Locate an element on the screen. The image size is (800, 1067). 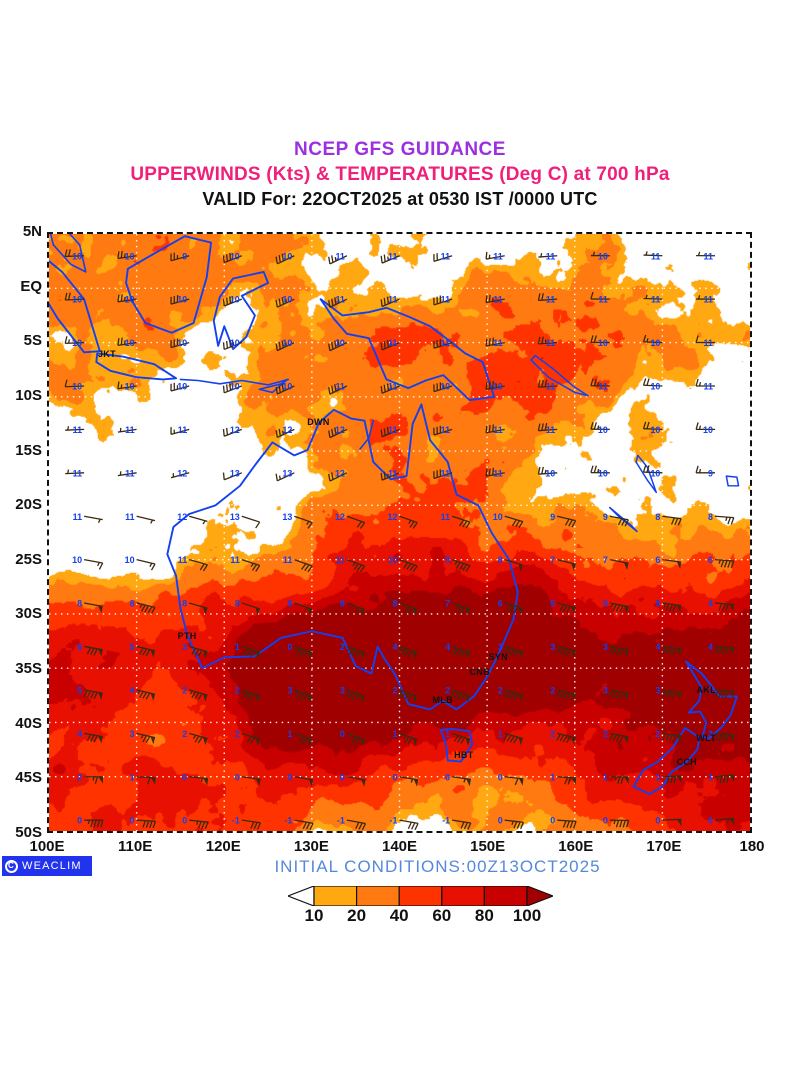
x-tick-label: 130E is located at coordinates (311, 846).